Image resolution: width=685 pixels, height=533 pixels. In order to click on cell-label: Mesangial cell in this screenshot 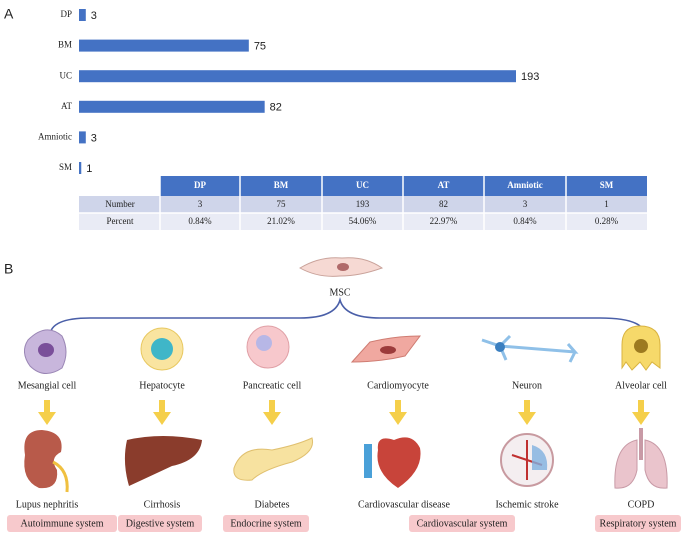, I will do `click(47, 385)`.